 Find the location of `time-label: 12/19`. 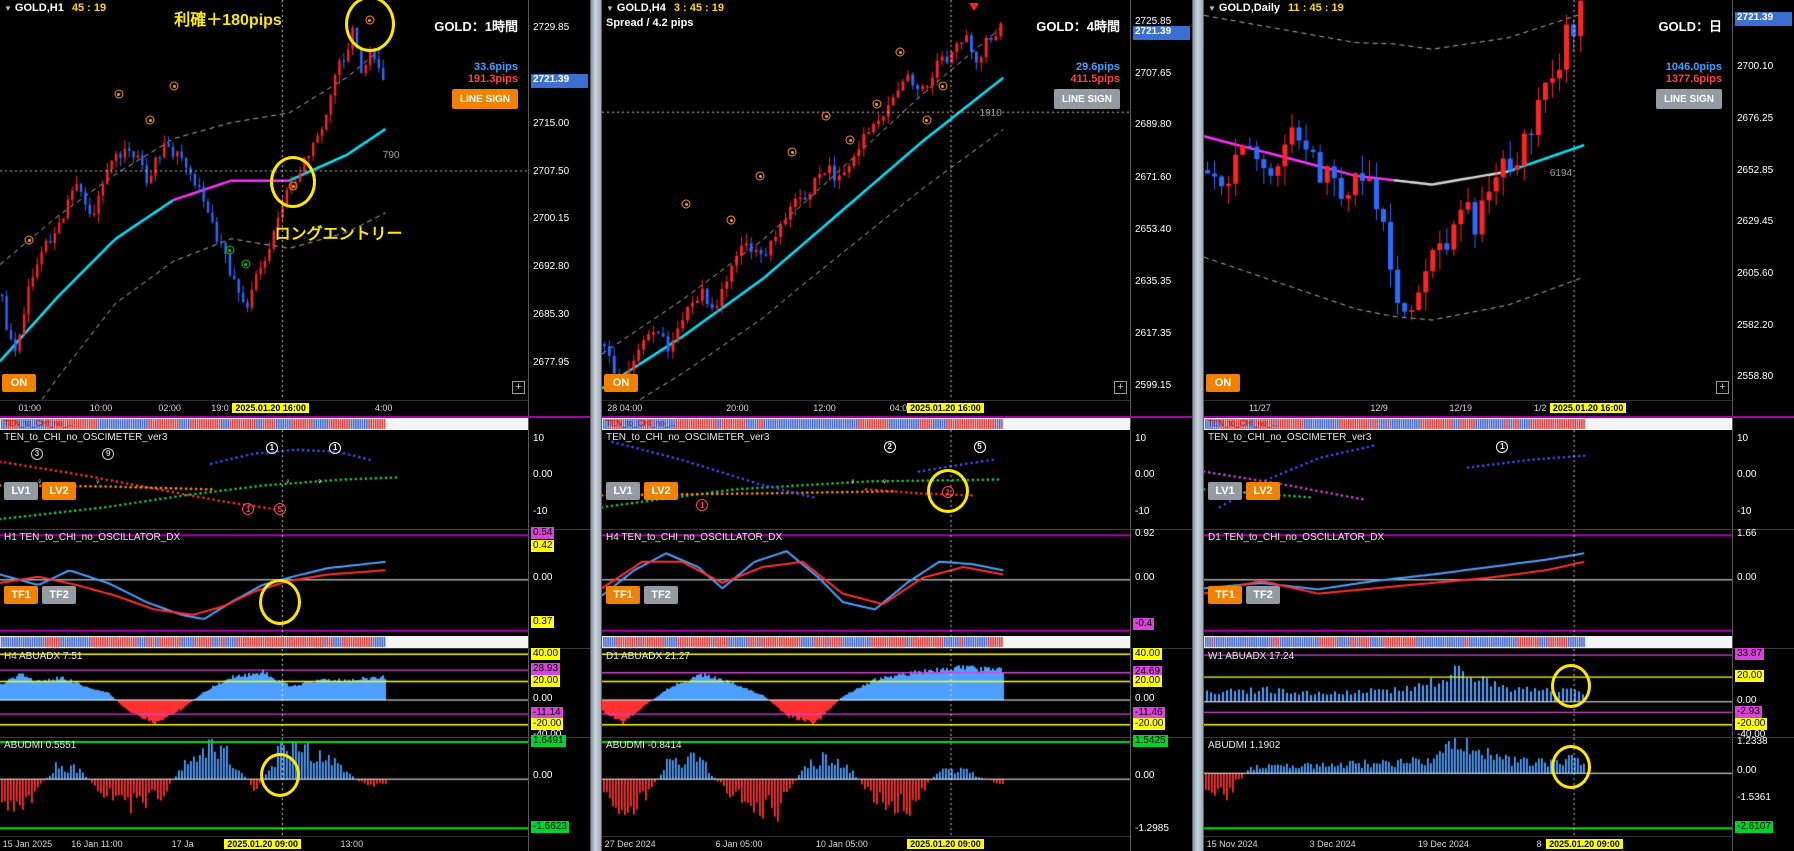

time-label: 12/19 is located at coordinates (1461, 408).